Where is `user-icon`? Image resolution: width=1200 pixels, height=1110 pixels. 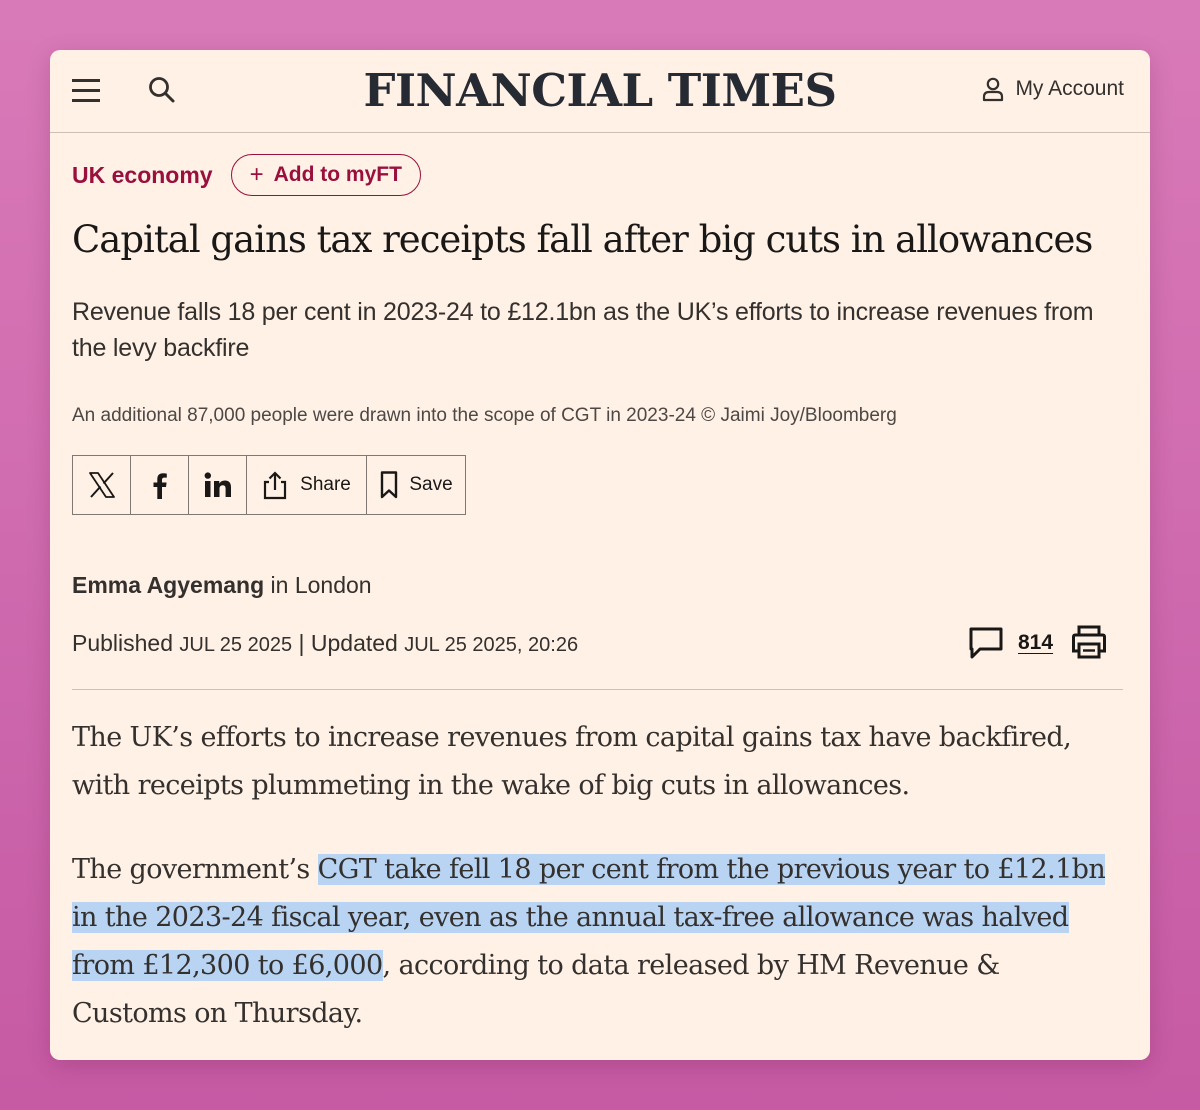
user-icon is located at coordinates (993, 89).